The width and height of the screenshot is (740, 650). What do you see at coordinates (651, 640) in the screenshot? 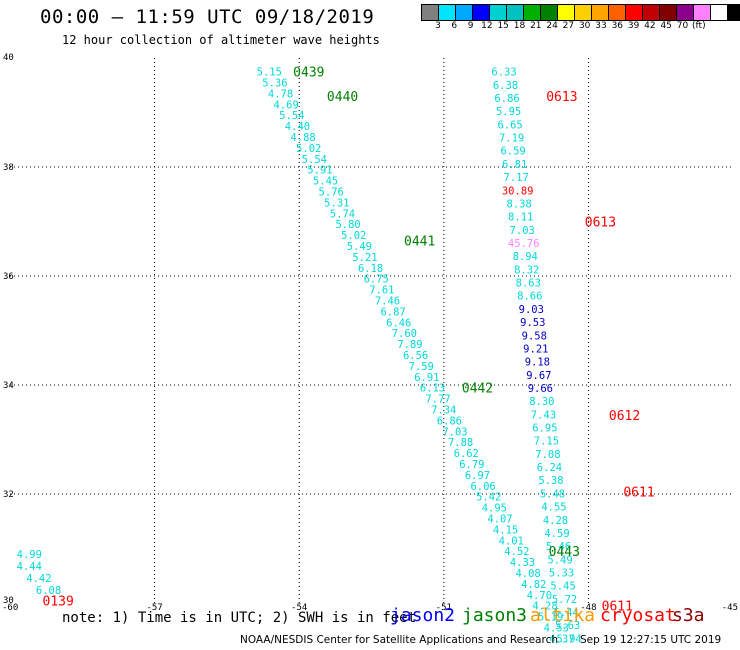
I see `generated-timestamp: Sep 19 12:27:15 UTC 2019` at bounding box center [651, 640].